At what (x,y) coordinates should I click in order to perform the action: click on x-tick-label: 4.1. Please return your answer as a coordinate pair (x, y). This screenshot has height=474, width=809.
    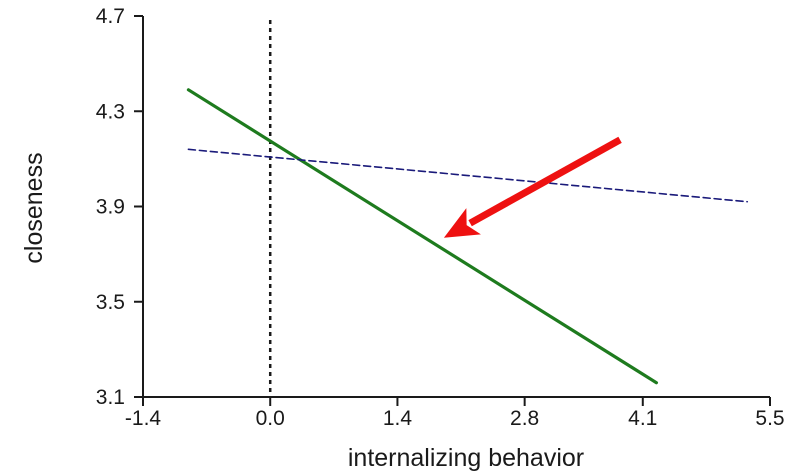
    Looking at the image, I should click on (642, 418).